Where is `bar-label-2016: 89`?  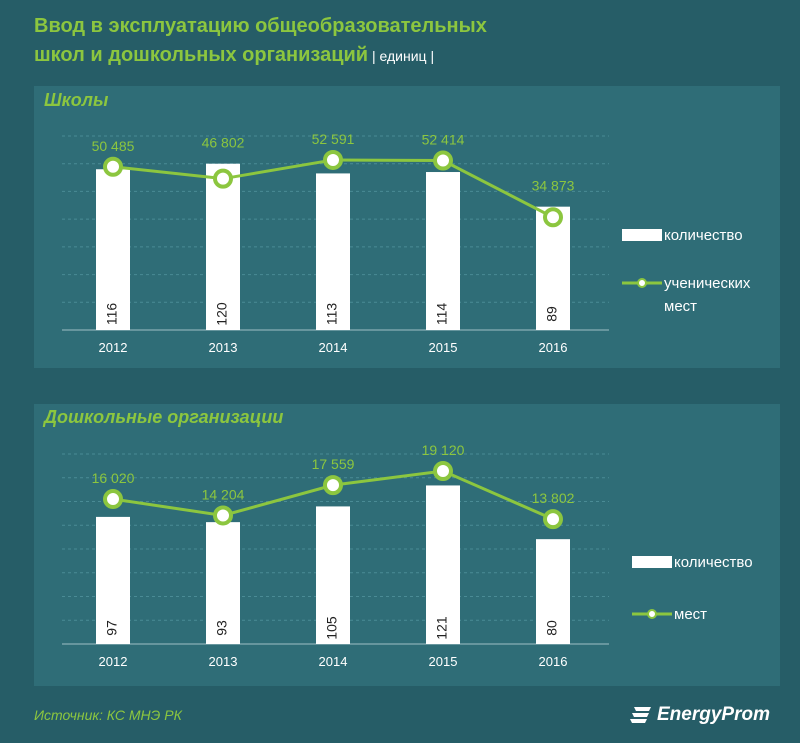
bar-label-2016: 89 is located at coordinates (552, 314).